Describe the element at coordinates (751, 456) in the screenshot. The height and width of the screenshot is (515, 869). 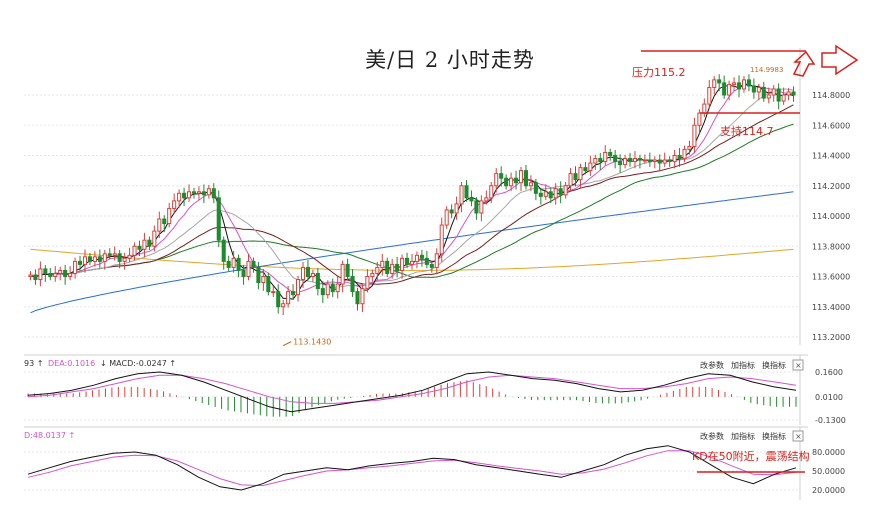
I see `kd-note-label: KD在50附近，震荡结构` at that location.